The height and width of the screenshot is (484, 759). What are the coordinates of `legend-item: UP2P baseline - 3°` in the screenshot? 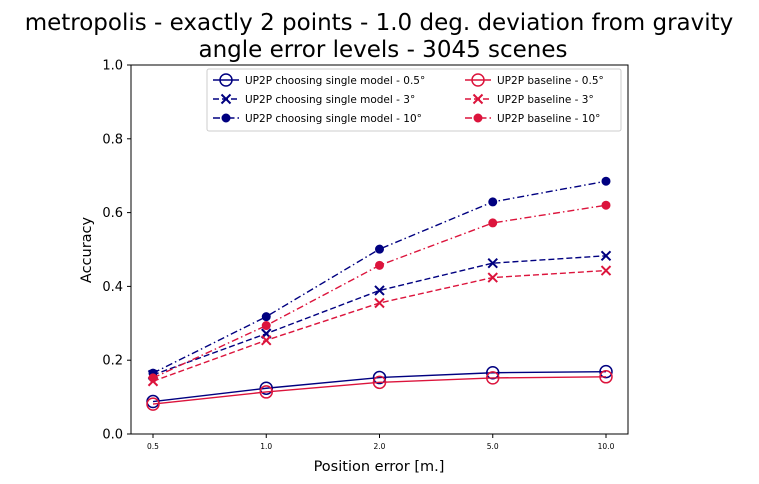 It's located at (529, 99).